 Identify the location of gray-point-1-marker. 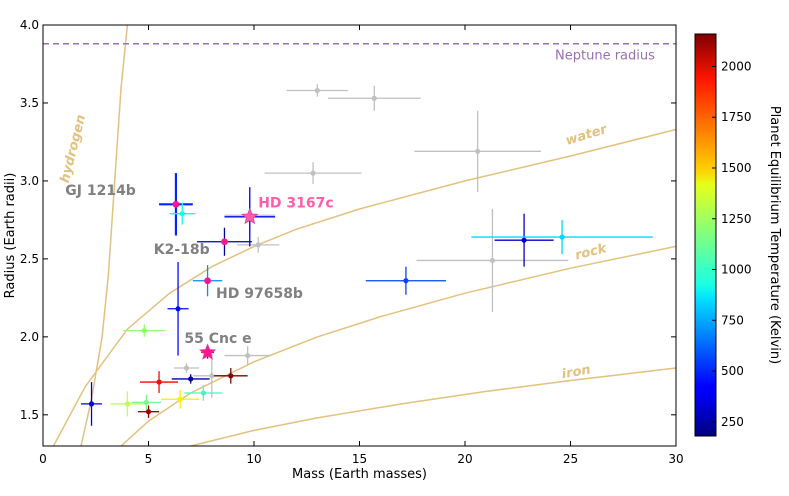
(317, 90).